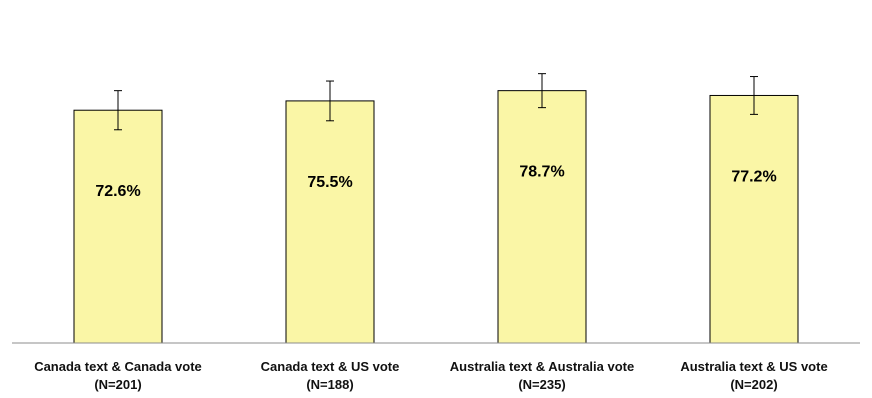 Image resolution: width=872 pixels, height=398 pixels. What do you see at coordinates (330, 366) in the screenshot?
I see `category-label-2: Canada text & US vote` at bounding box center [330, 366].